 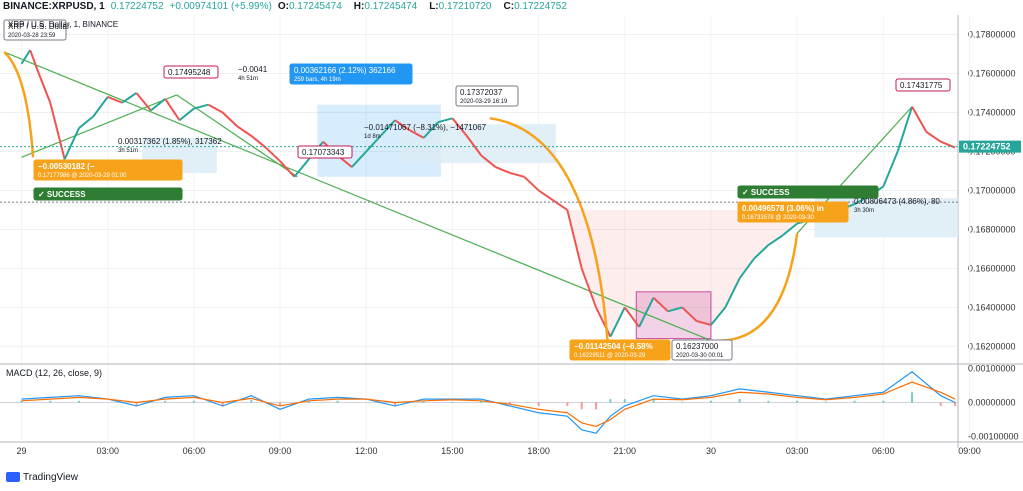 I want to click on measure-callout-sub: 259 bars, 4h 19m, so click(x=317, y=80).